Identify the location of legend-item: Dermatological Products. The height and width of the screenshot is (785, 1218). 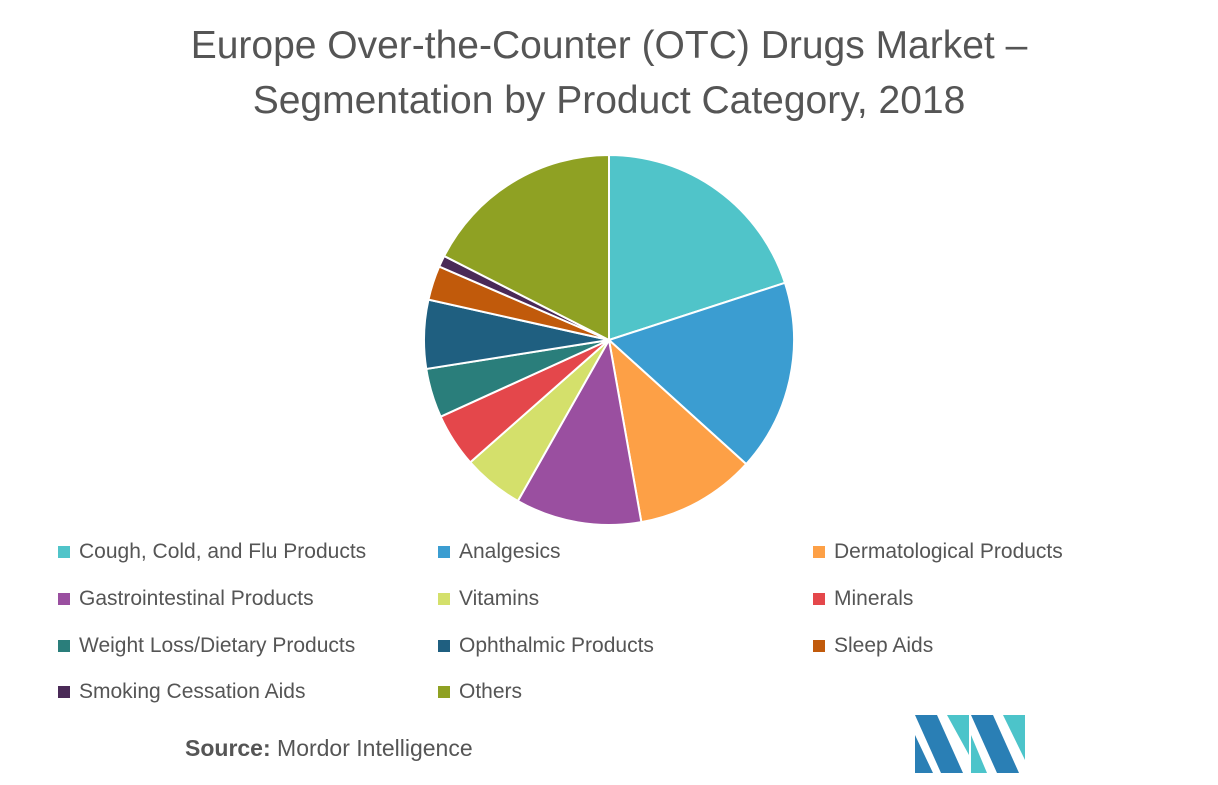
(938, 552).